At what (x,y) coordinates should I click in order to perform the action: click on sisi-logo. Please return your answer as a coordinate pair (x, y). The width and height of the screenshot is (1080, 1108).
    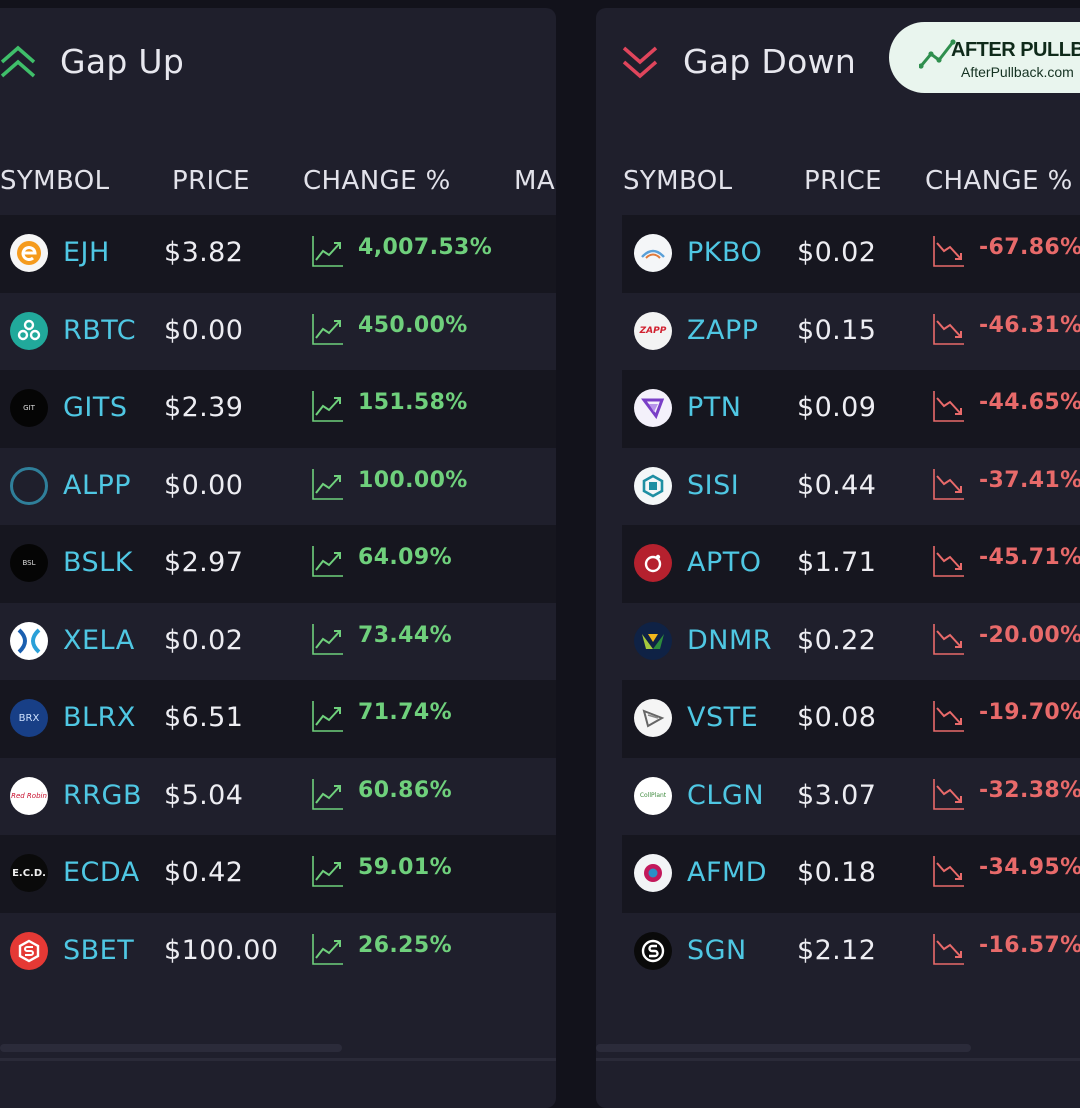
    Looking at the image, I should click on (653, 485).